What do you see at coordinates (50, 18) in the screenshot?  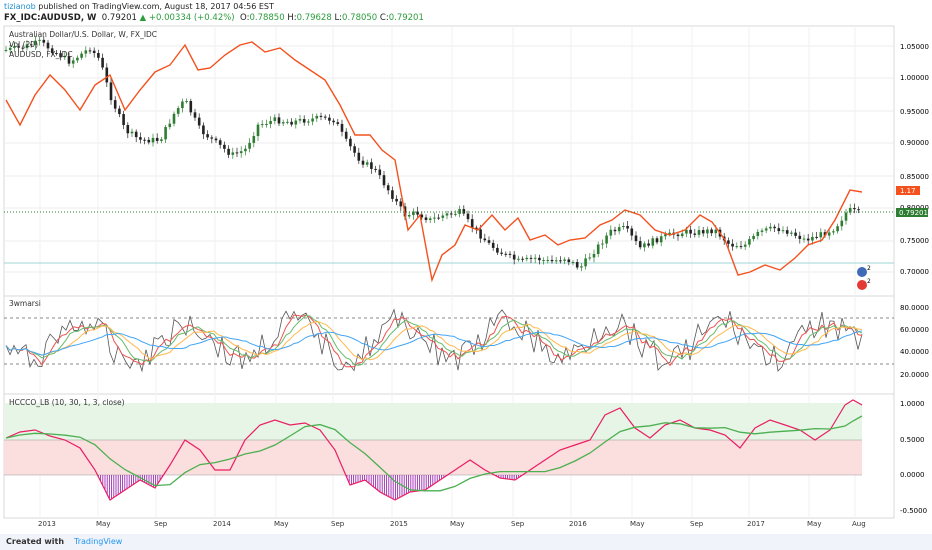 I see `symbol-label: FX_IDC:AUDUSD, W` at bounding box center [50, 18].